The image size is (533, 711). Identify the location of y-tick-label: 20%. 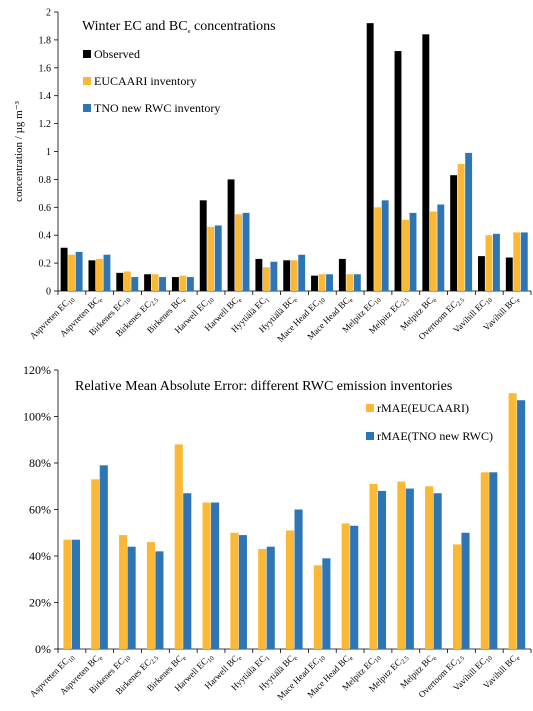
(40, 603).